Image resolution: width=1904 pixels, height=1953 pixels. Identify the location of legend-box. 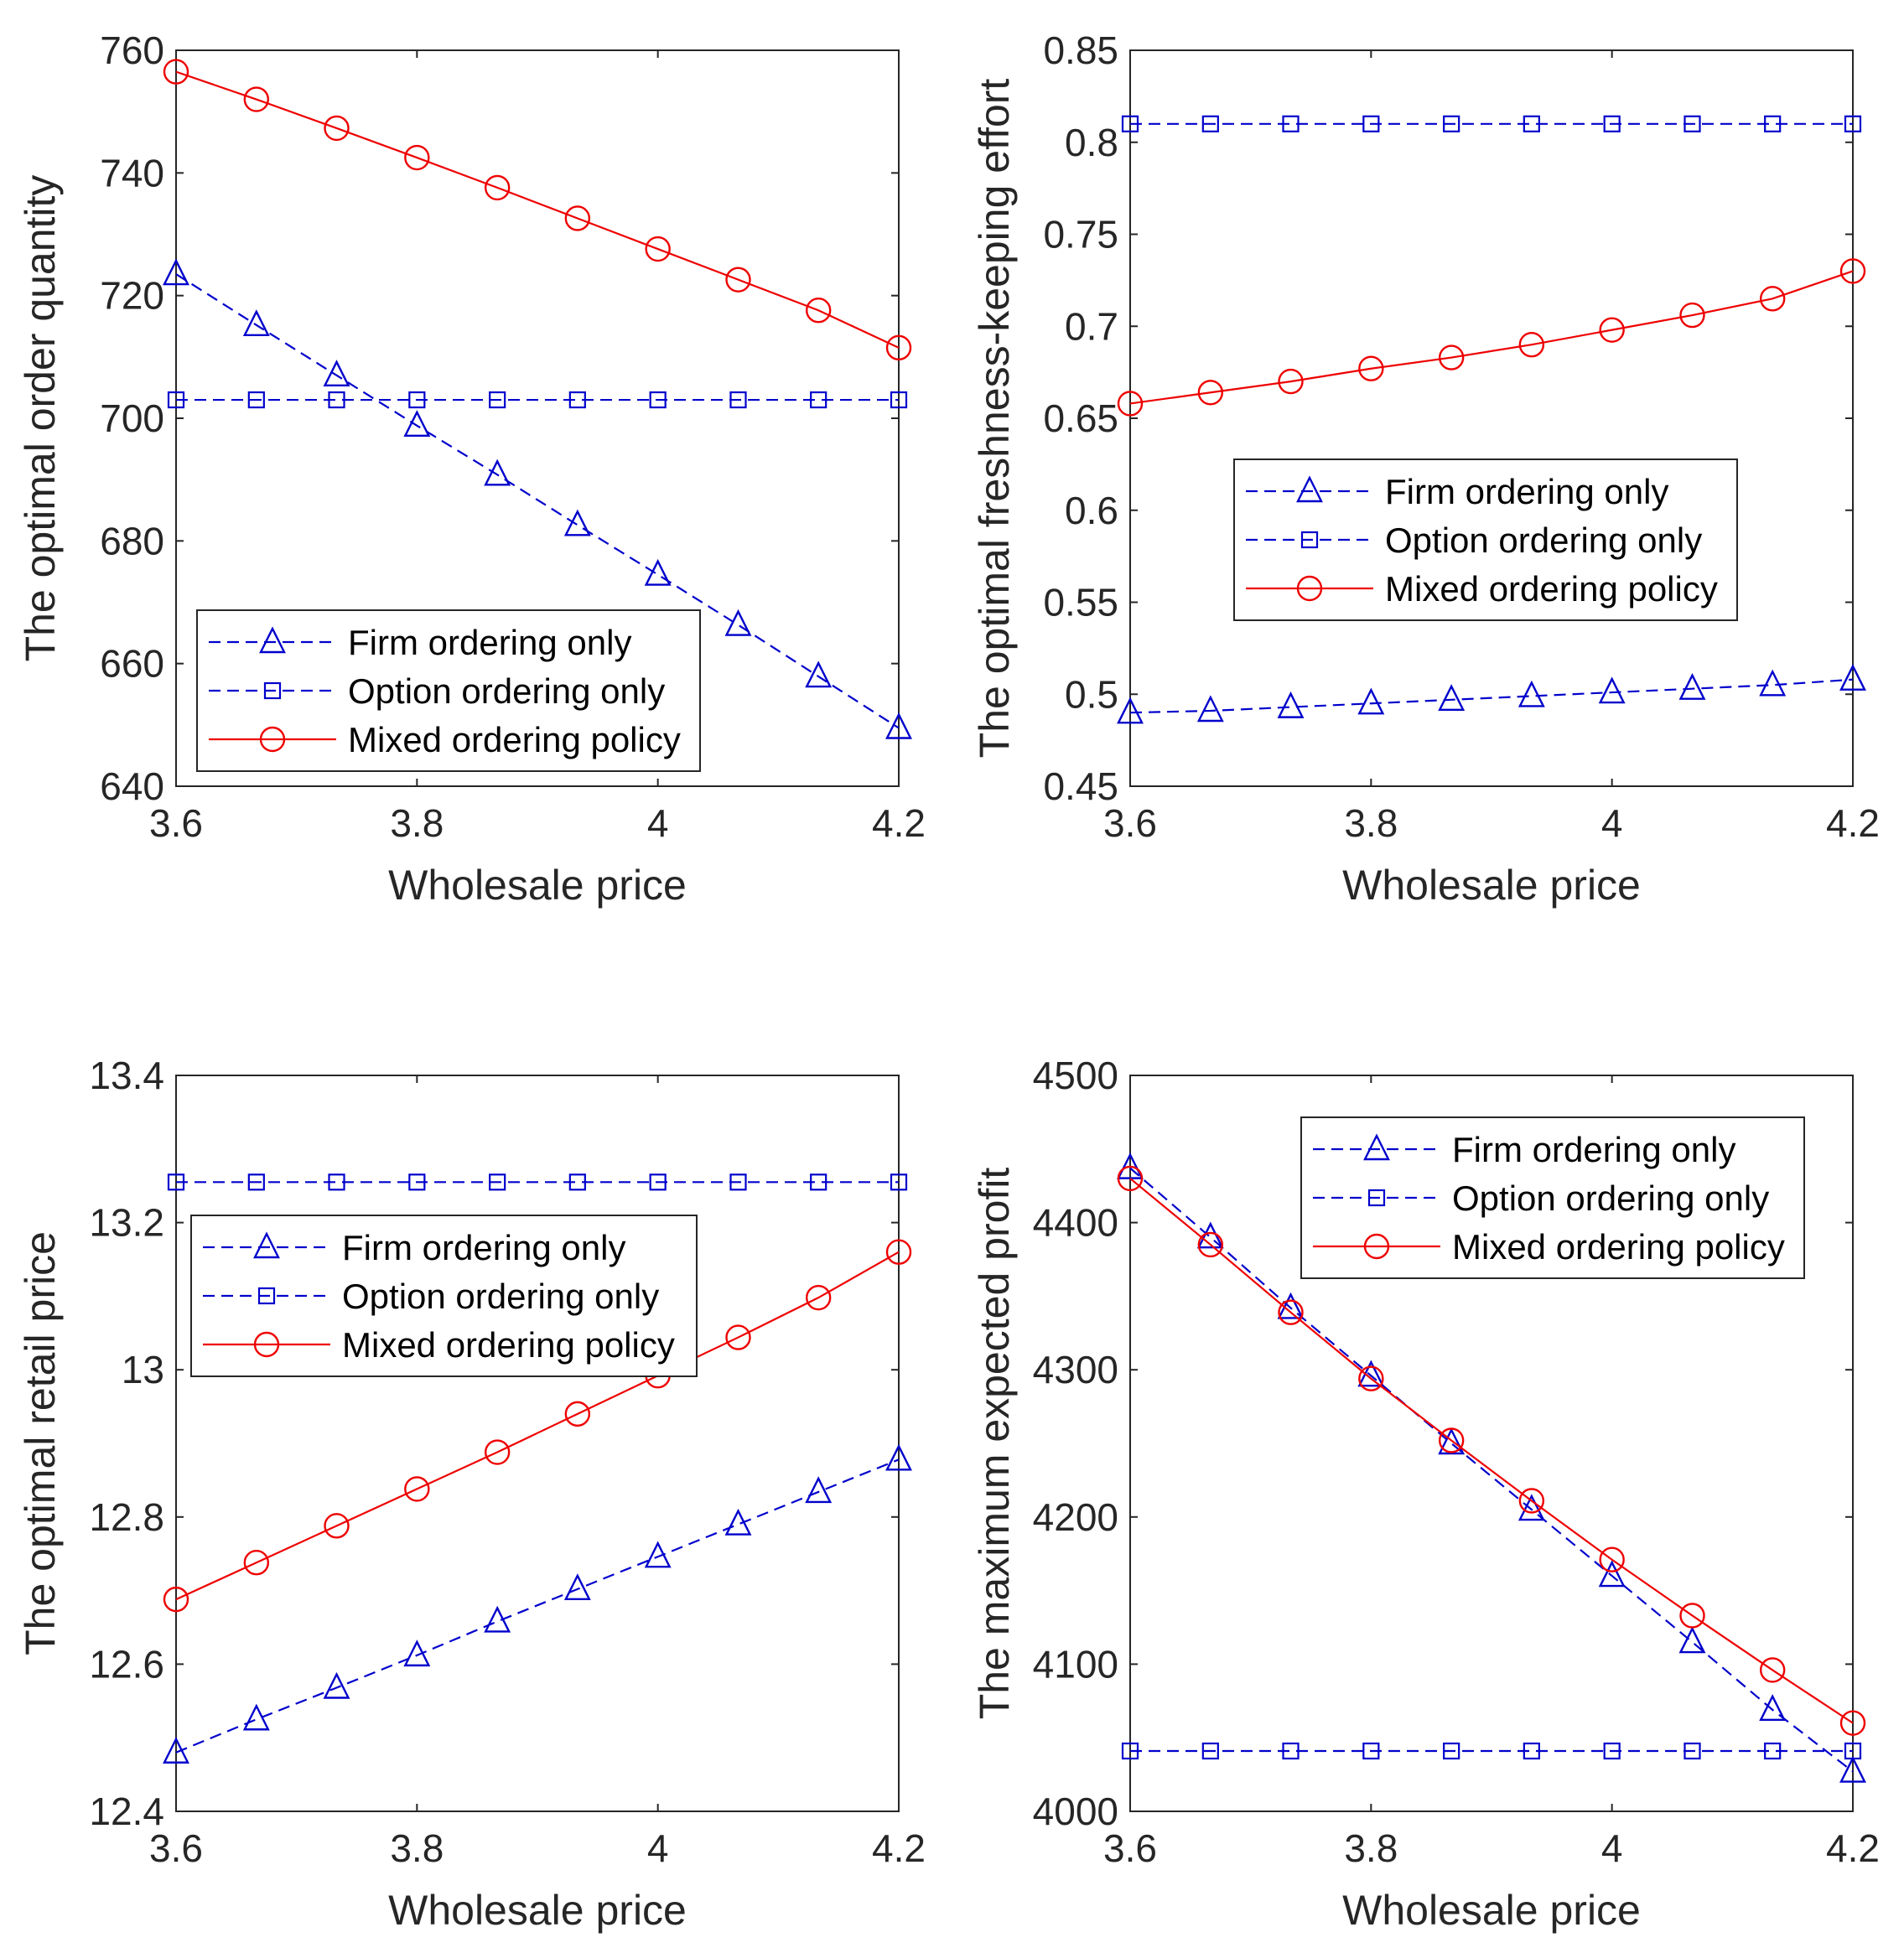
(444, 1296).